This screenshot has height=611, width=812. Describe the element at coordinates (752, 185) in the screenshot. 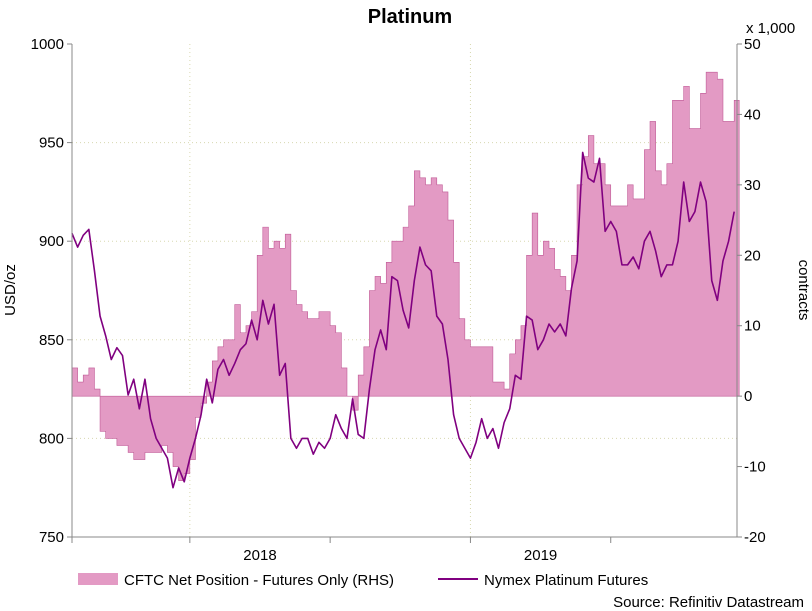

I see `right-tick-label: 30` at that location.